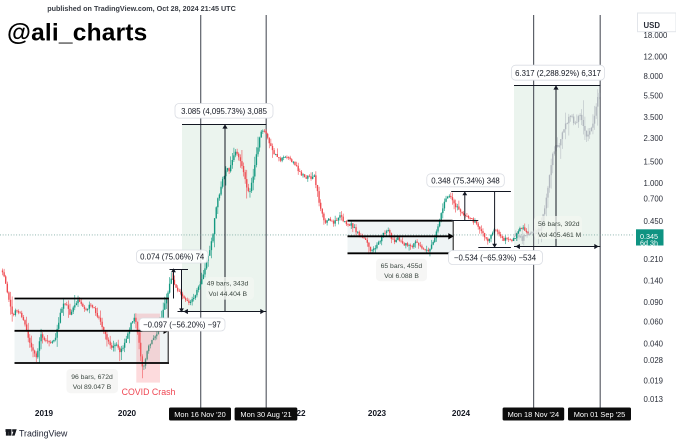 Image resolution: width=676 pixels, height=442 pixels. What do you see at coordinates (654, 76) in the screenshot?
I see `svg-text: 8.000` at bounding box center [654, 76].